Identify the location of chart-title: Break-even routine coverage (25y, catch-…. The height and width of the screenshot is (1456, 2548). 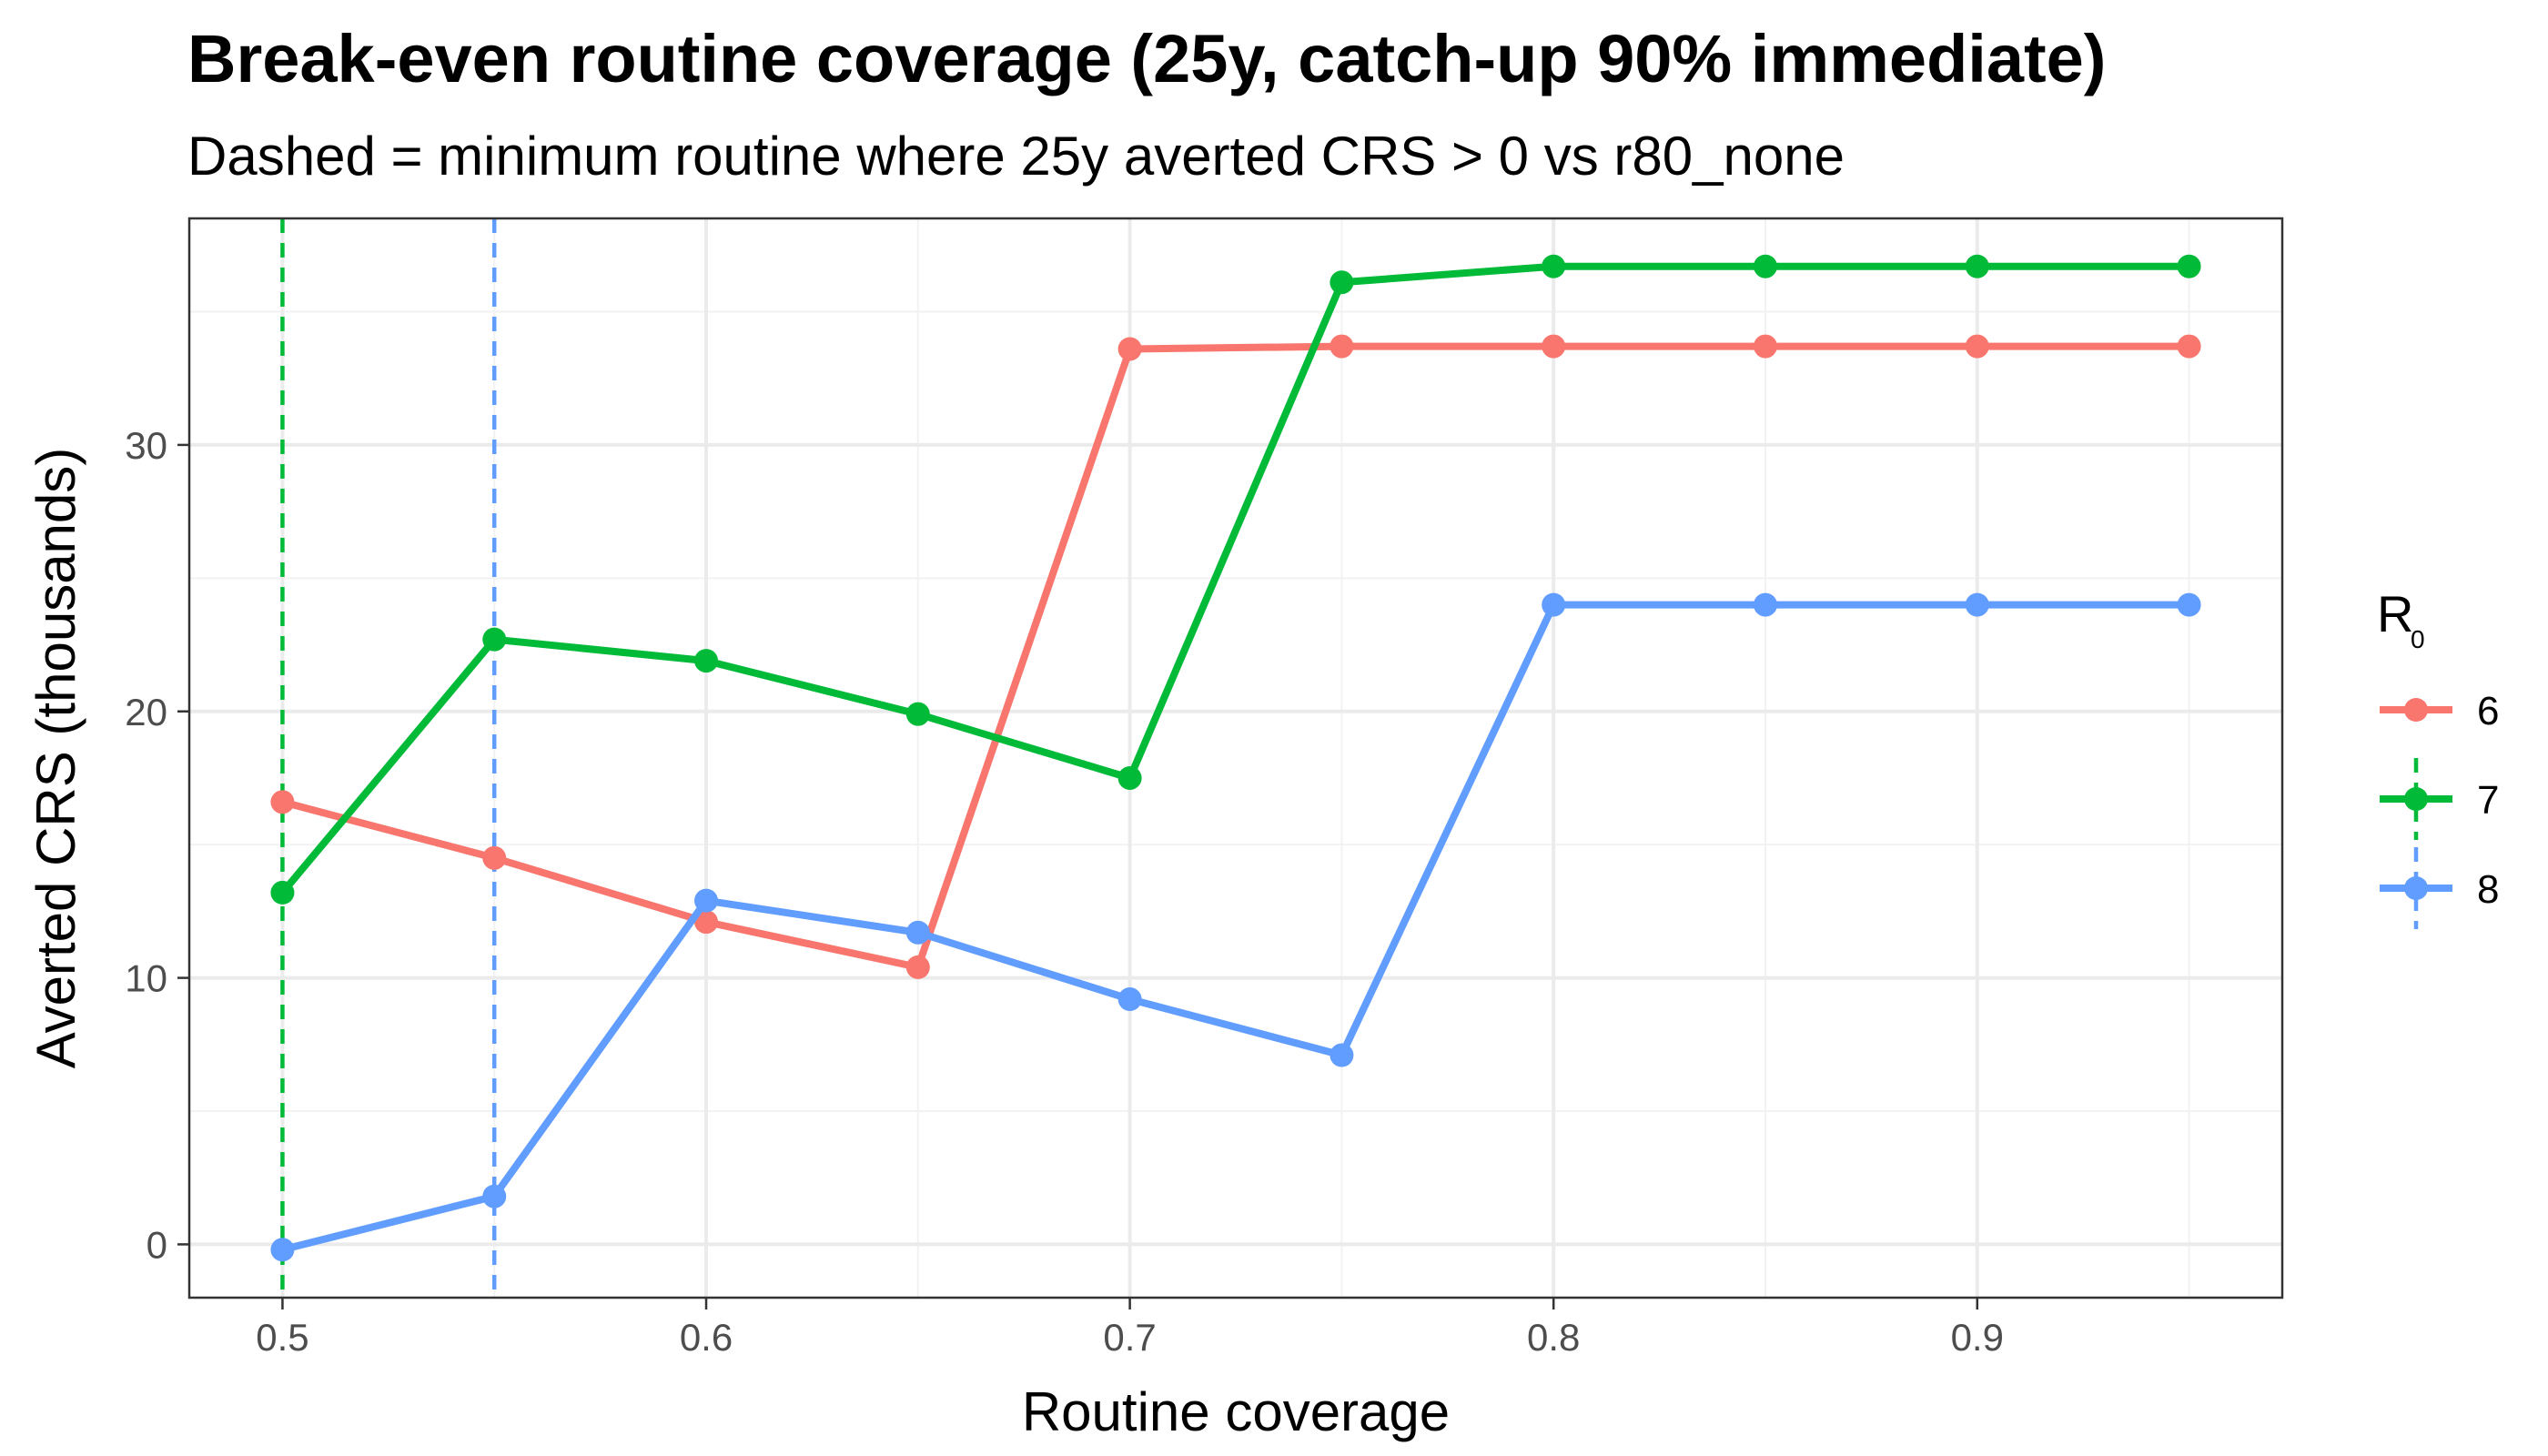
(1146, 59).